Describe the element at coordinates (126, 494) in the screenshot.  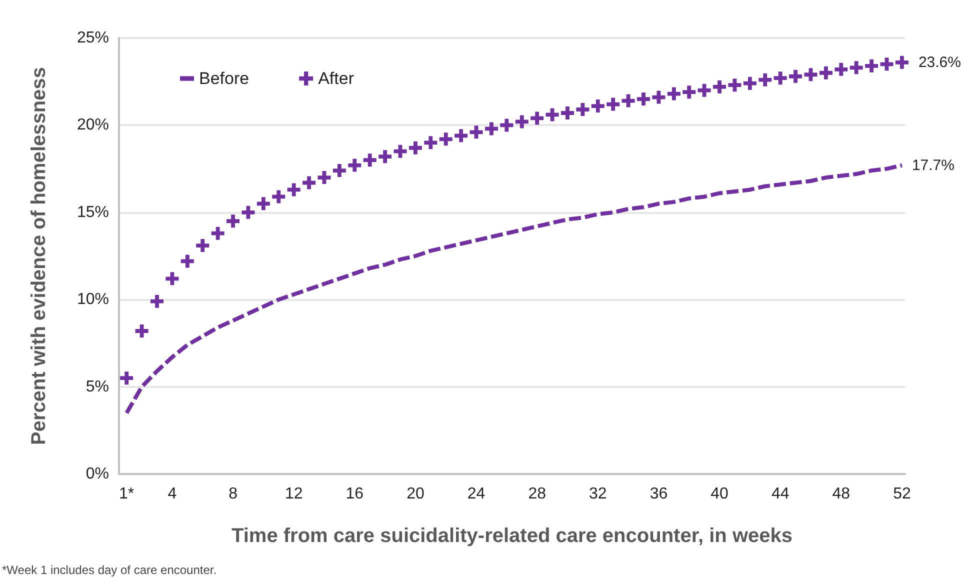
I see `x-tick-label: 1*` at that location.